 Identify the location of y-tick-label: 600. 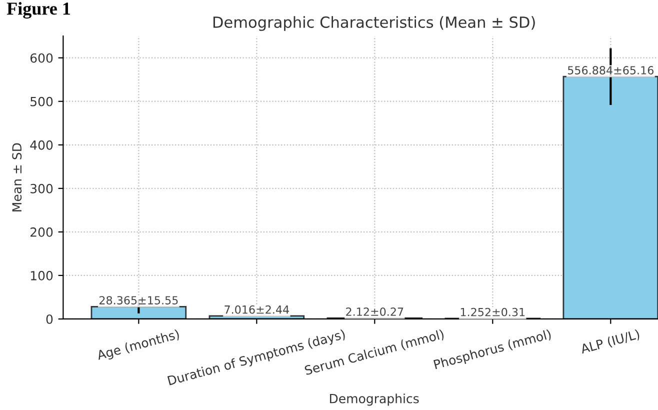
(41, 58).